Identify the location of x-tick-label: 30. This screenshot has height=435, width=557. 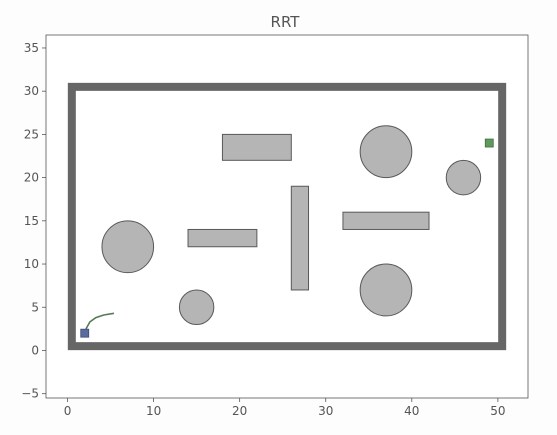
(325, 411).